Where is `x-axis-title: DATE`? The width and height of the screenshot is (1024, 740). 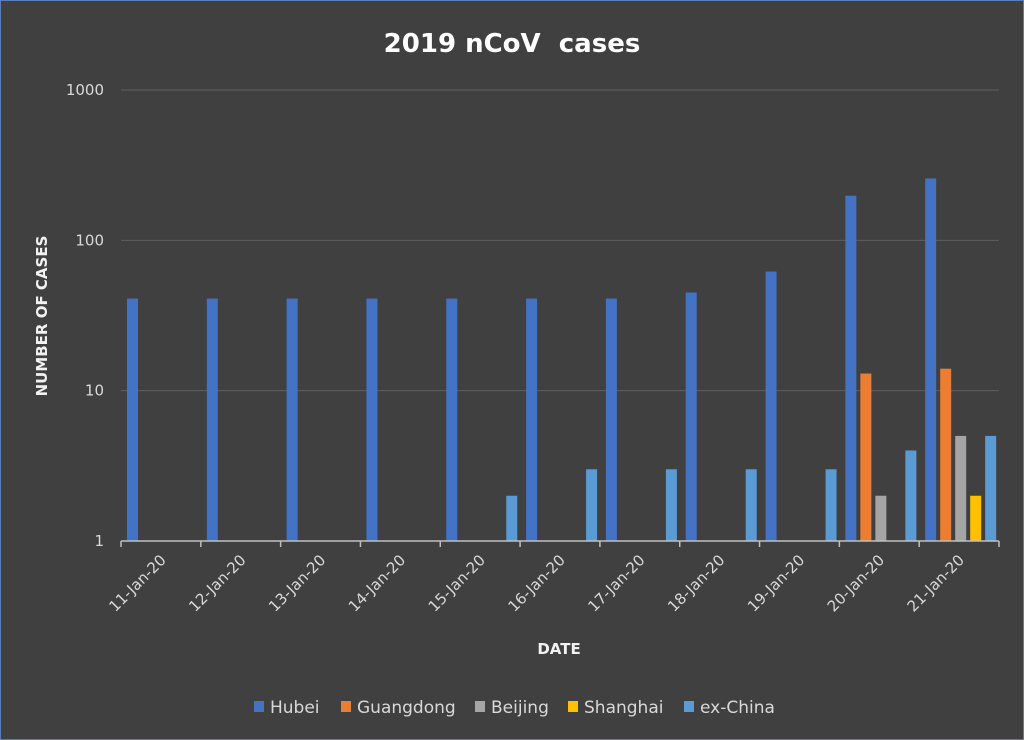 x-axis-title: DATE is located at coordinates (558, 649).